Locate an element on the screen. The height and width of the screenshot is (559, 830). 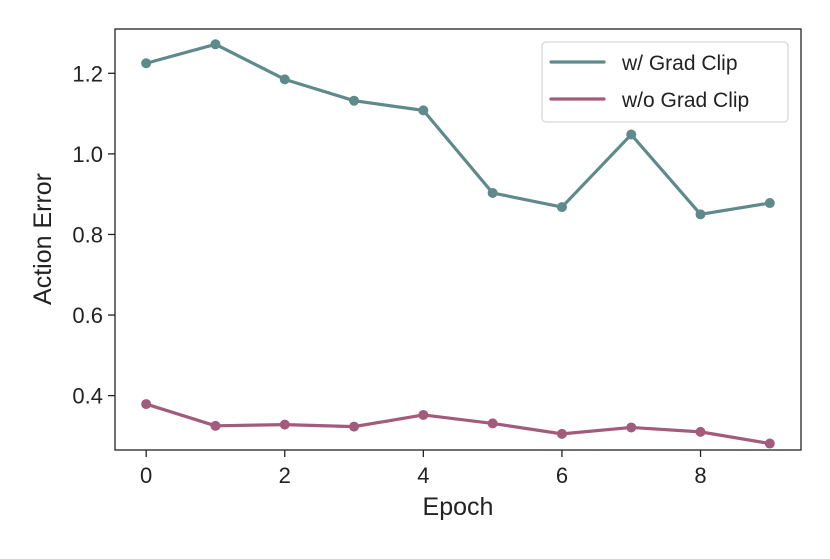
legend-label: w/ Grad Clip is located at coordinates (679, 63).